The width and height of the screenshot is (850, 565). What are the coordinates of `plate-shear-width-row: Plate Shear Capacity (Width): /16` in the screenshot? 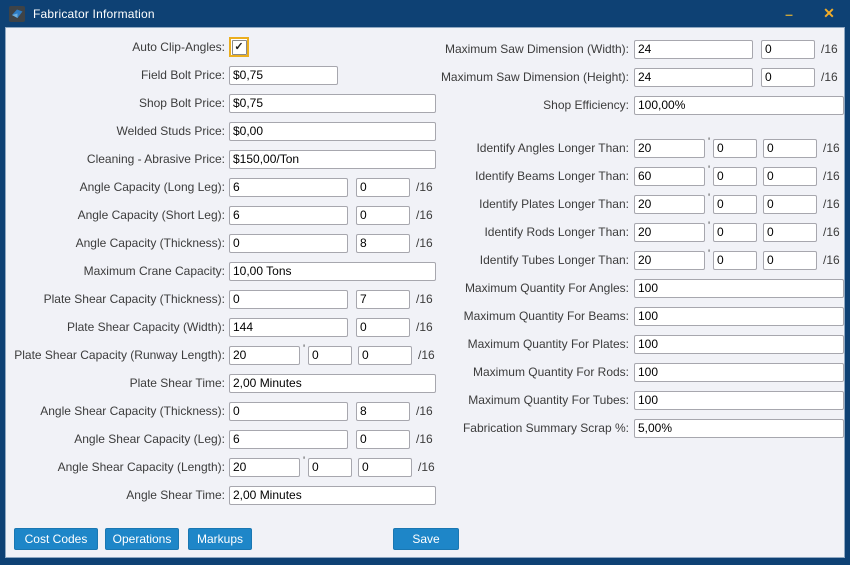 It's located at (231, 327).